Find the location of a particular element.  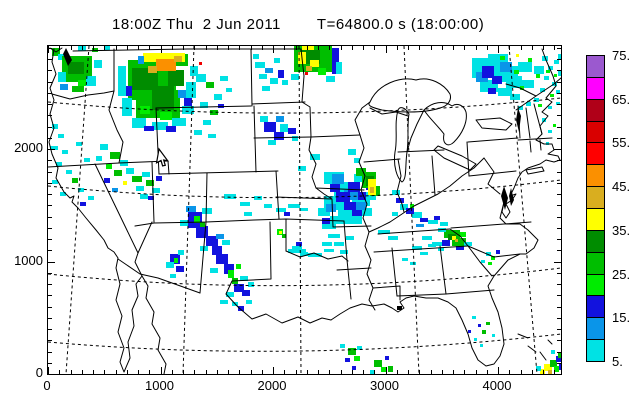

colorbar-cell is located at coordinates (595, 110).